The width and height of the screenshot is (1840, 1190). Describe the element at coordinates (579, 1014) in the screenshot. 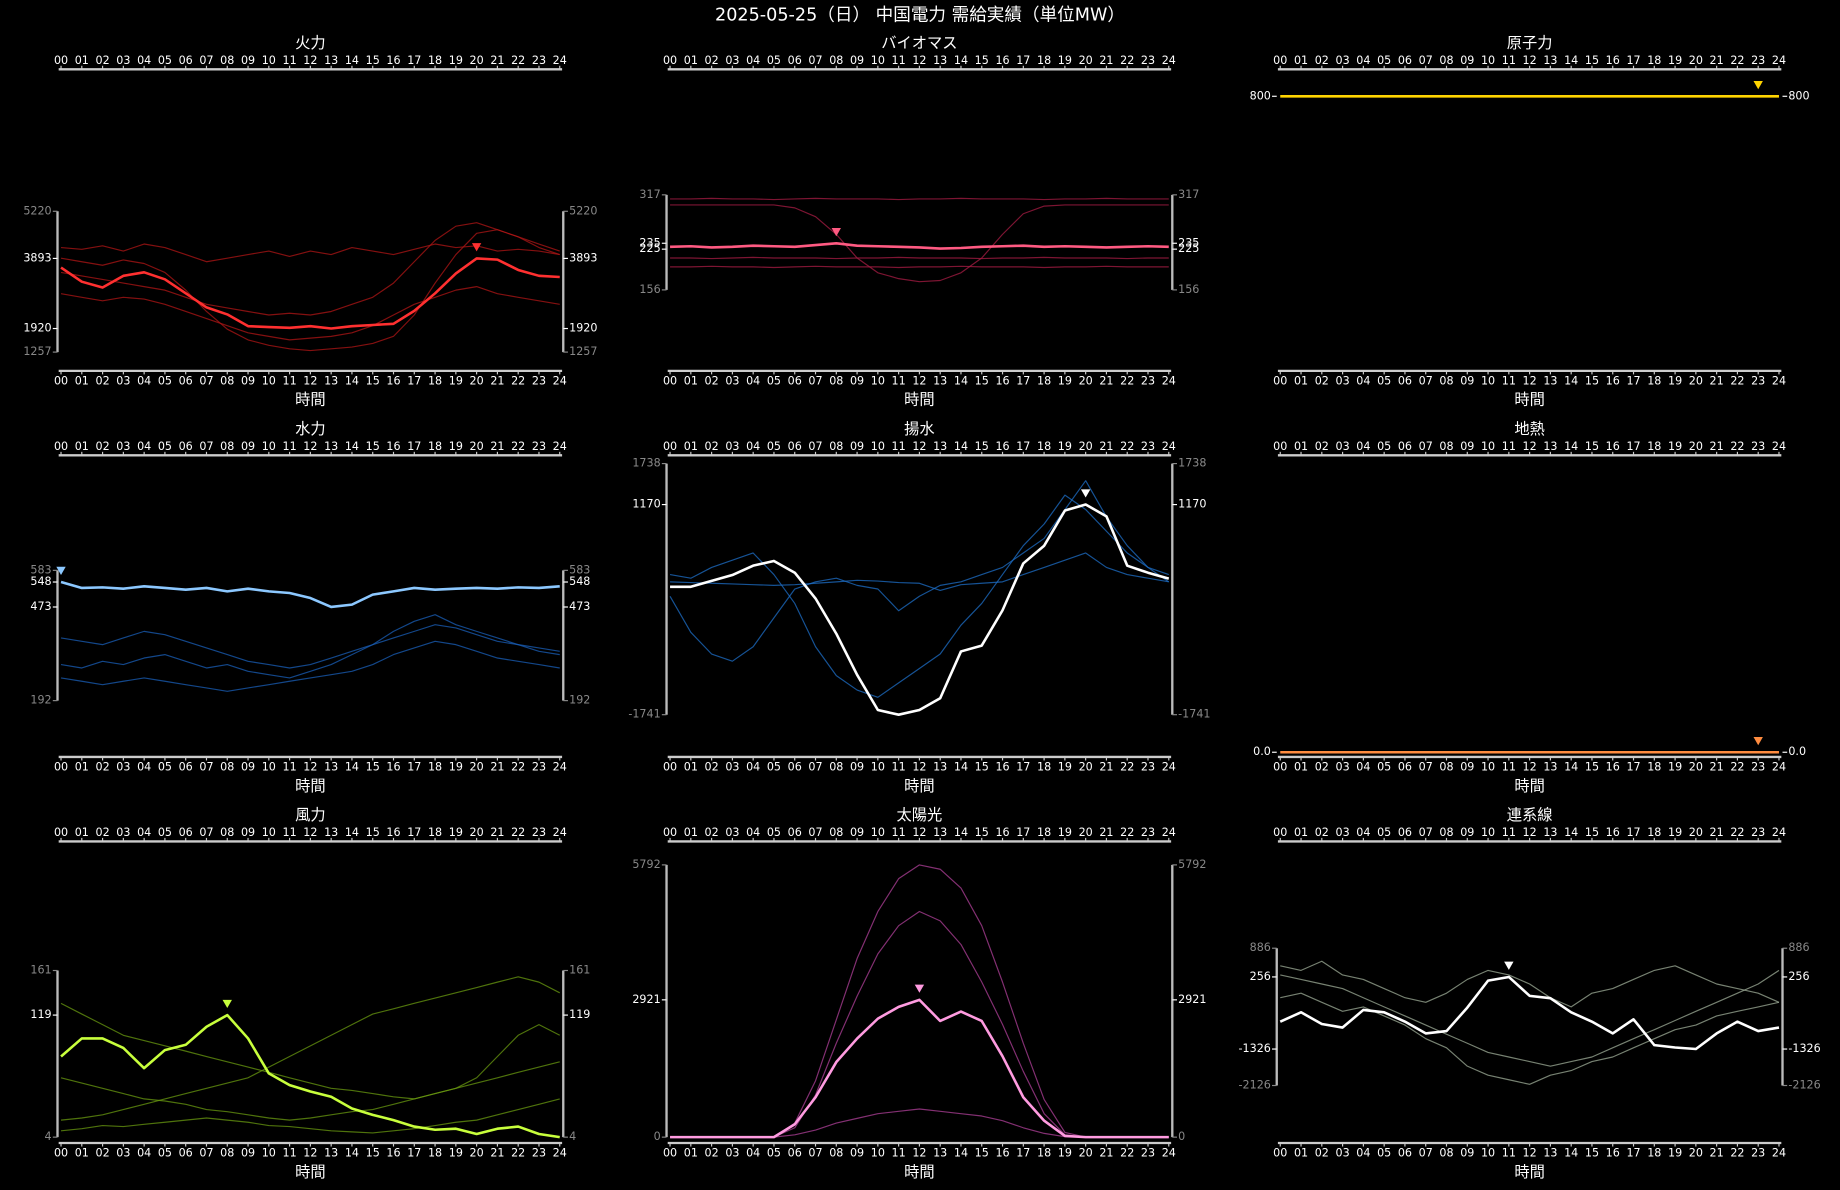

I see `y-tick-label: 119` at that location.